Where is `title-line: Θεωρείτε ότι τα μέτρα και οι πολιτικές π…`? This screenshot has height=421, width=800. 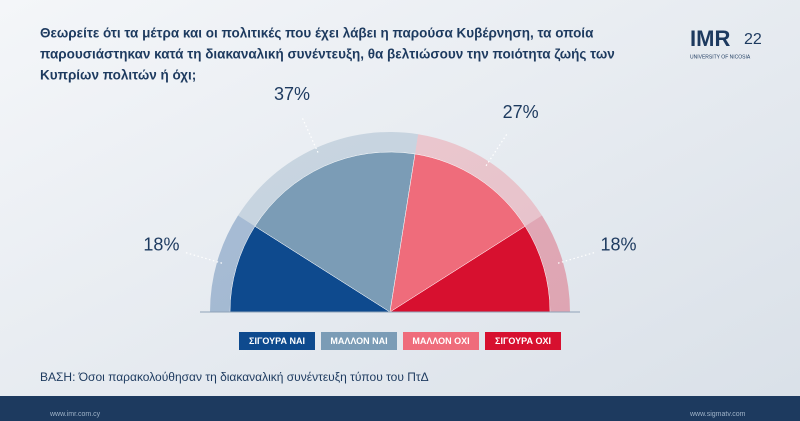
title-line: Θεωρείτε ότι τα μέτρα και οι πολιτικές π… is located at coordinates (317, 33).